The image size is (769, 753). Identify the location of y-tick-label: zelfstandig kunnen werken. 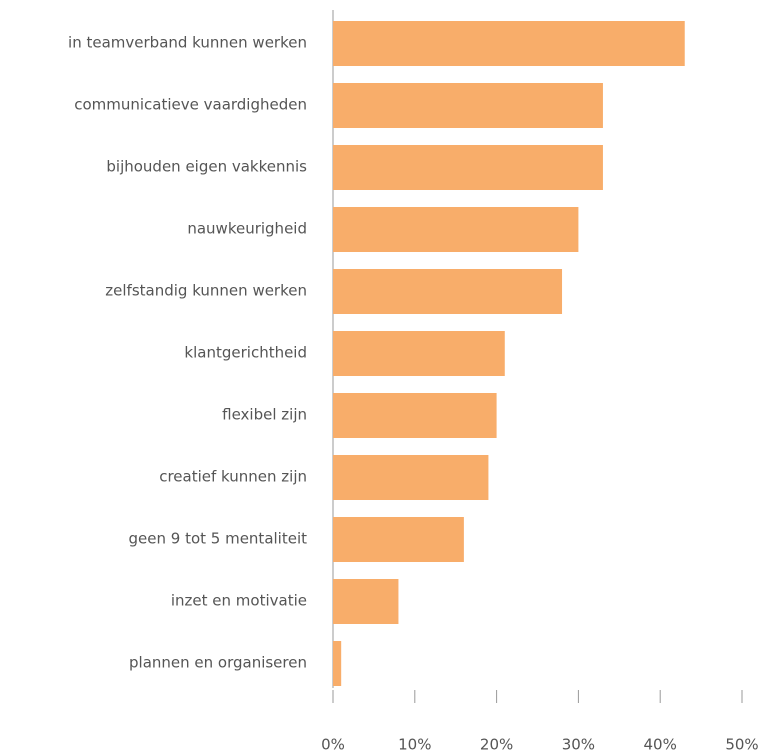
(206, 291).